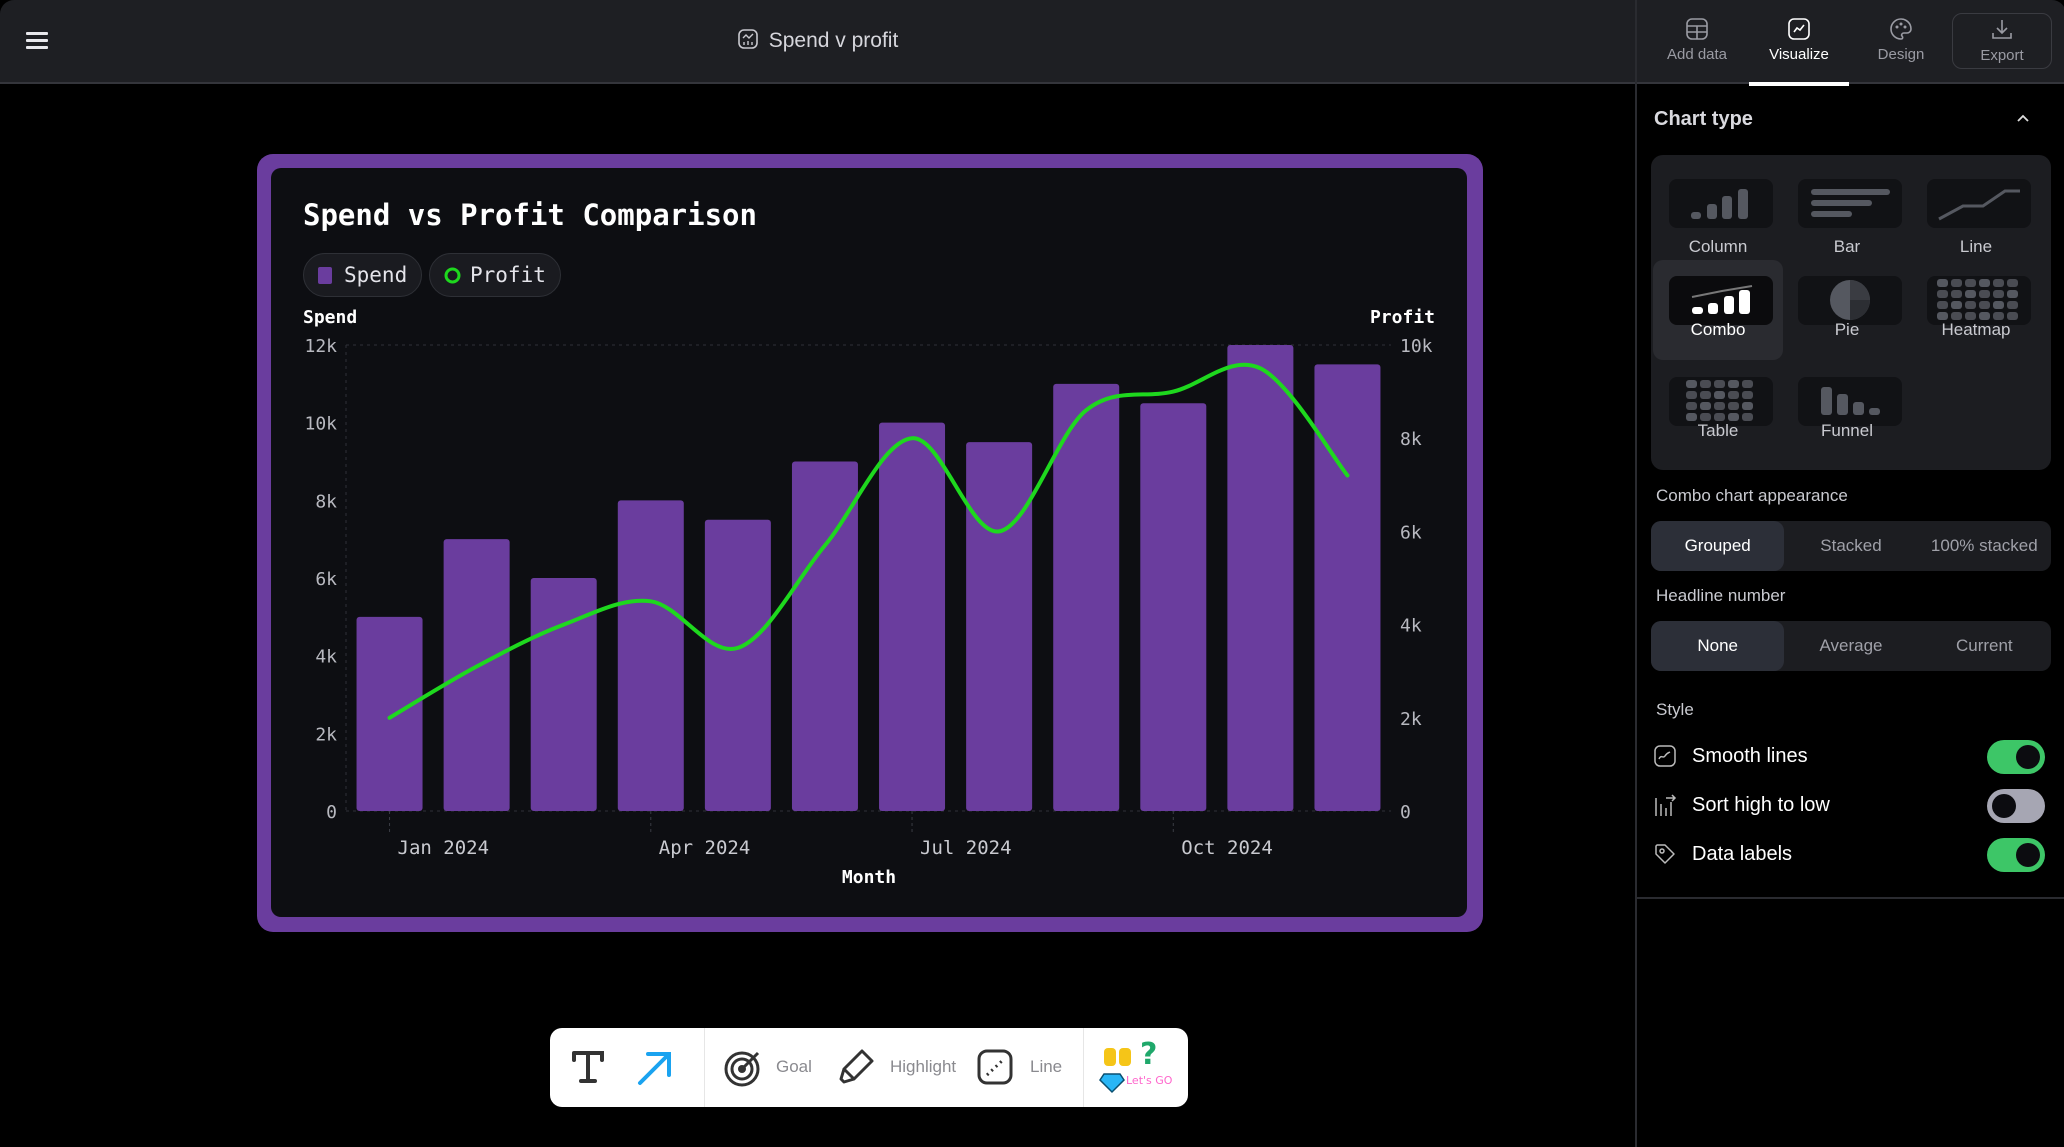 Image resolution: width=2064 pixels, height=1147 pixels. Describe the element at coordinates (2002, 29) in the screenshot. I see `download-icon` at that location.